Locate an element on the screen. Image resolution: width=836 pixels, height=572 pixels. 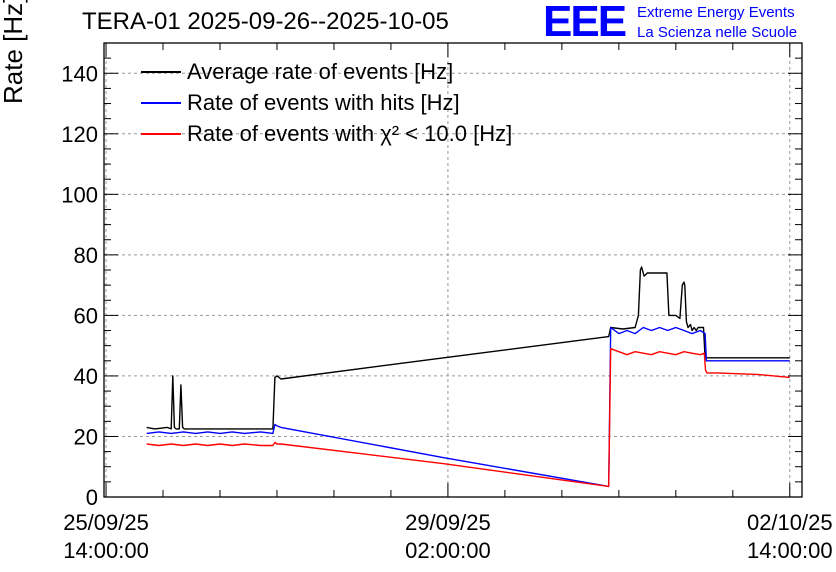
y-tick-label: 60 is located at coordinates (86, 315).